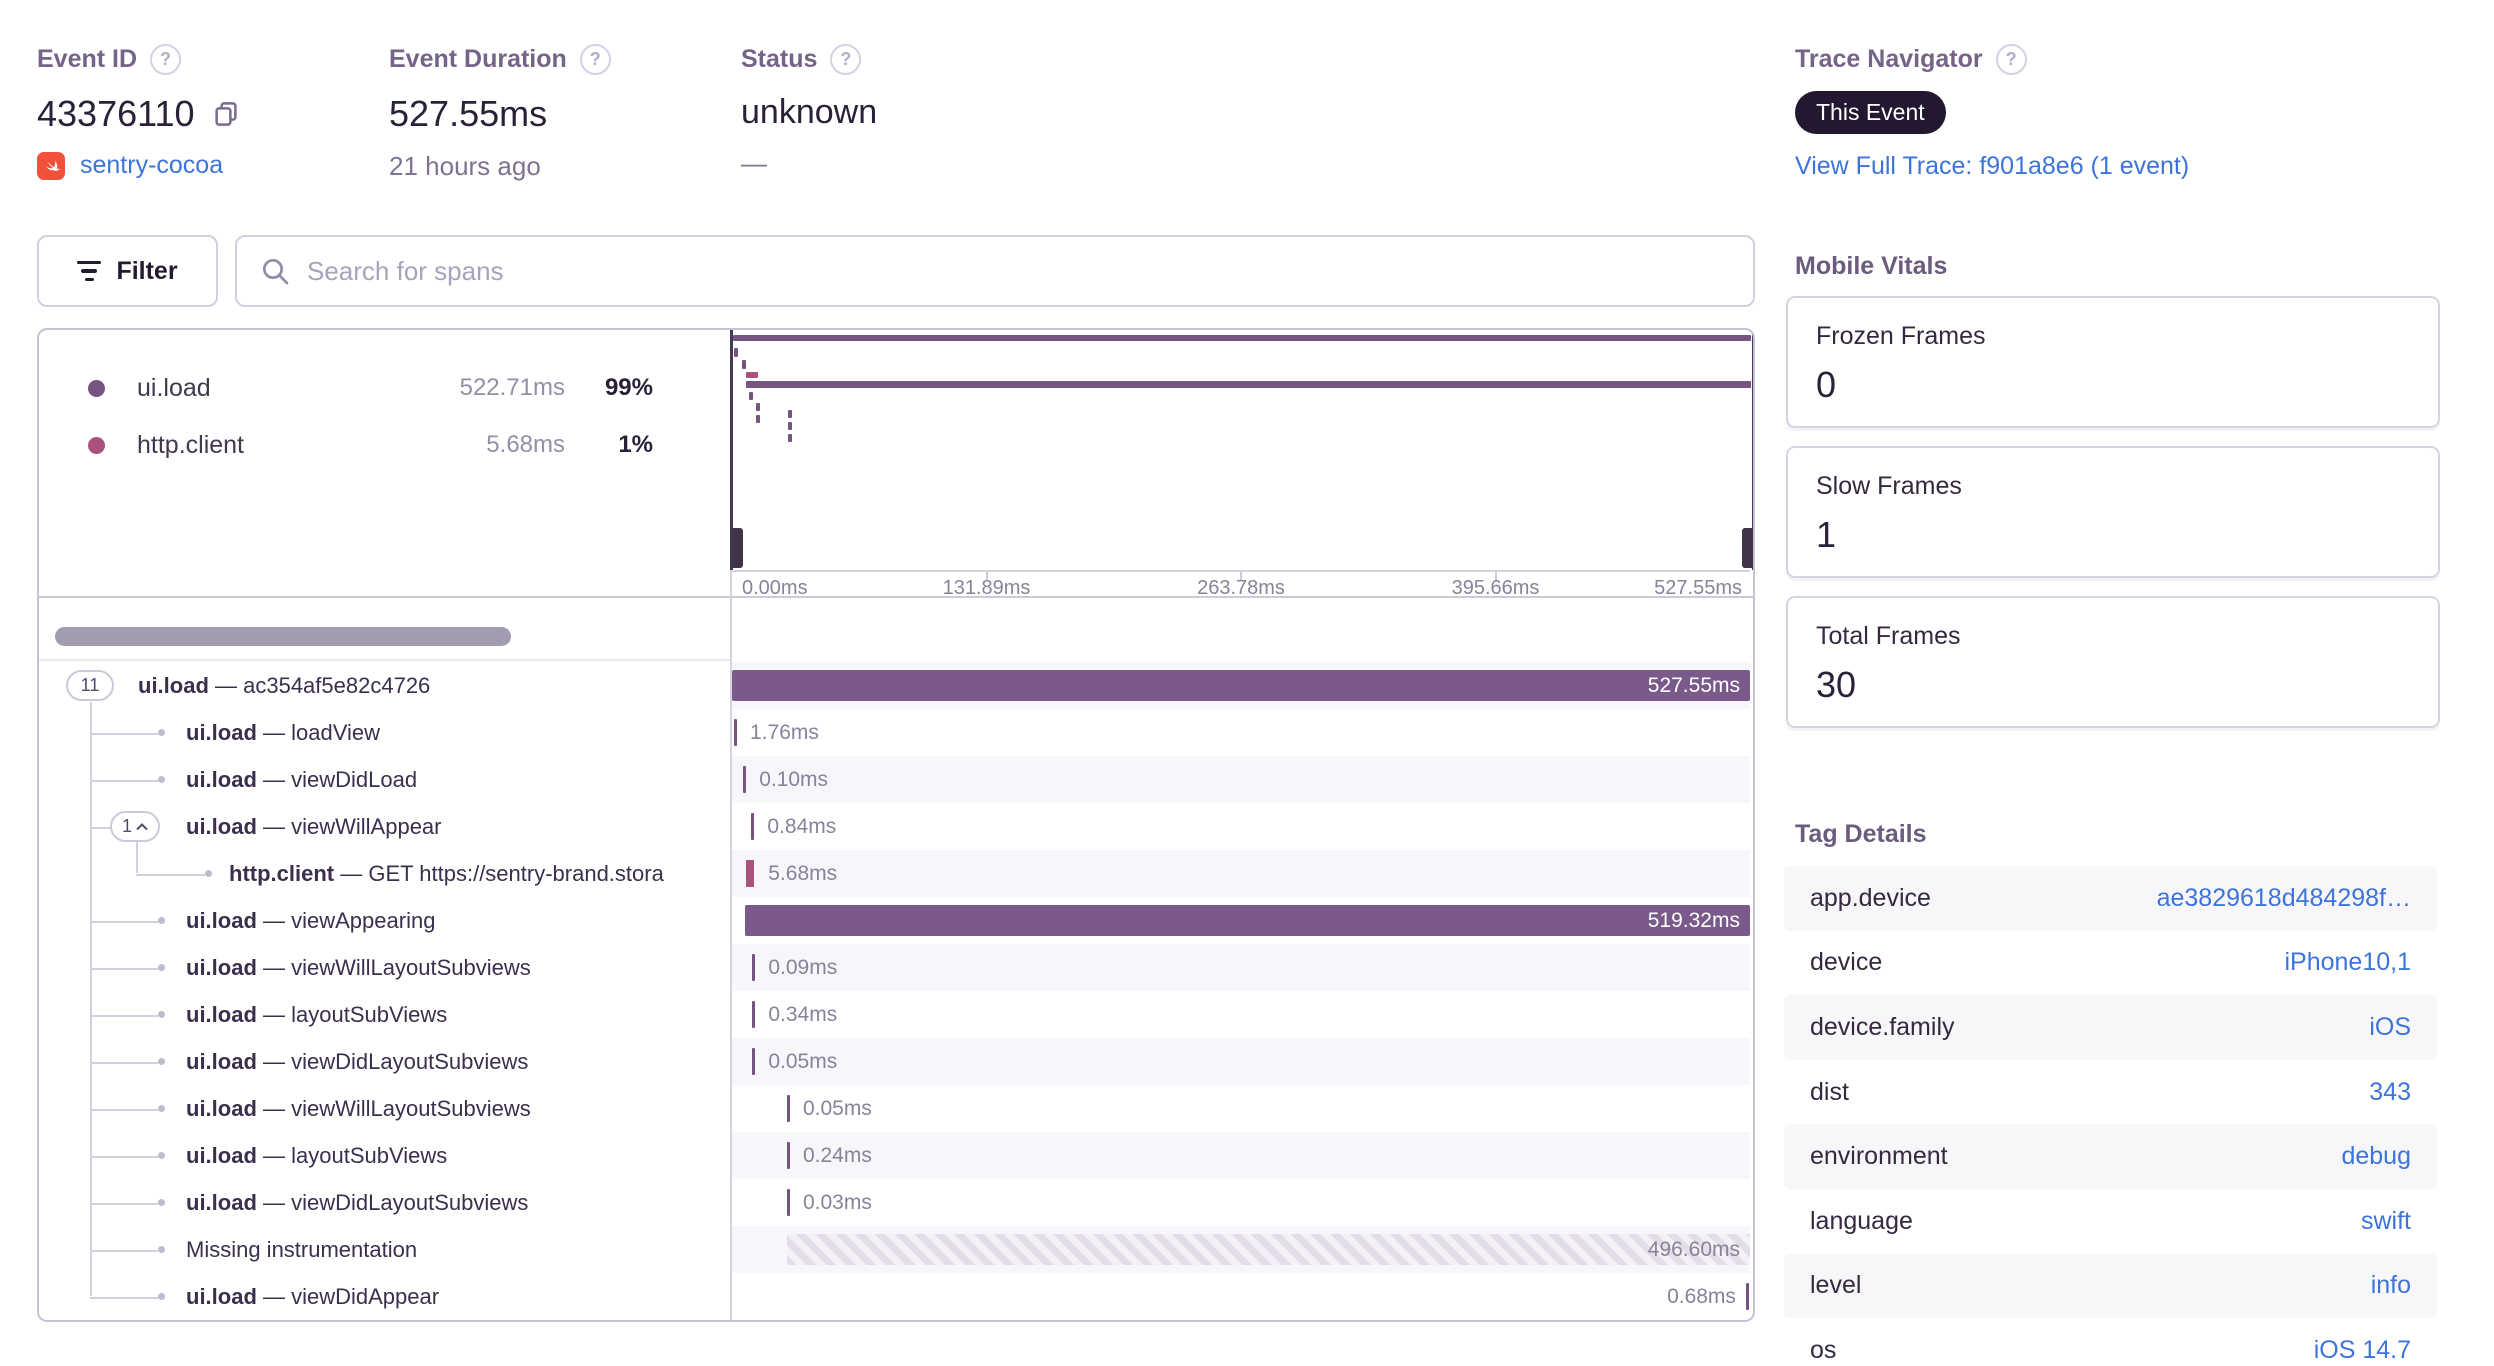 The image size is (2494, 1366). Describe the element at coordinates (174, 387) in the screenshot. I see `legend-op-name: ui.load` at that location.